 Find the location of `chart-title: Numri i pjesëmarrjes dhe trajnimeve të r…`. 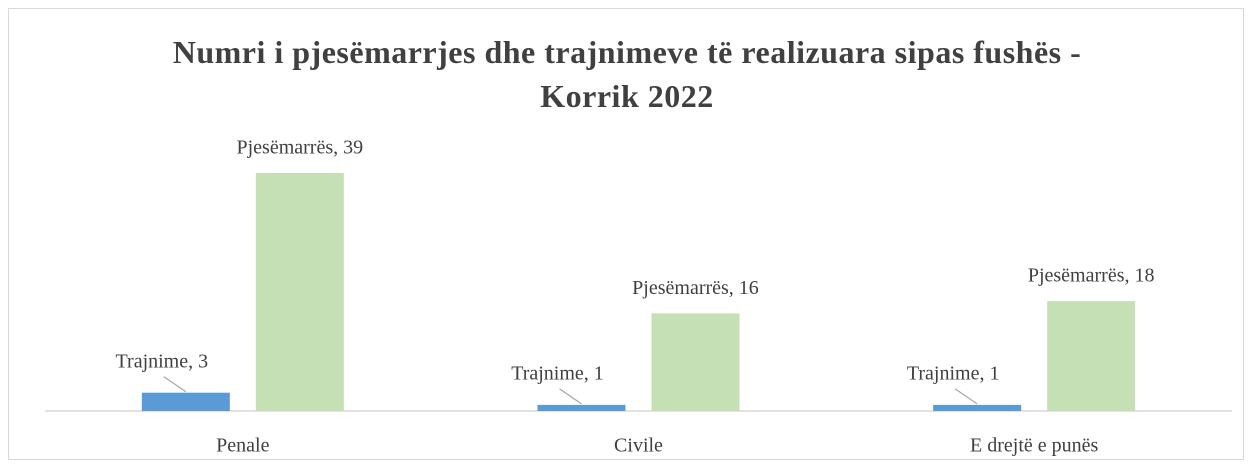

chart-title: Numri i pjesëmarrjes dhe trajnimeve të r… is located at coordinates (627, 74).